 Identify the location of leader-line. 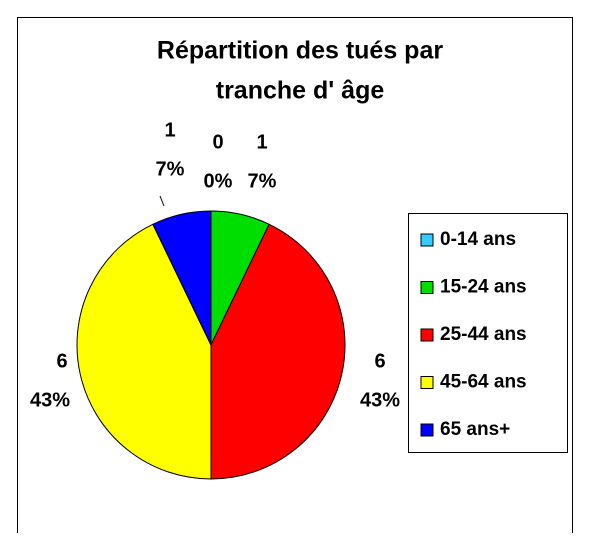
(162, 201).